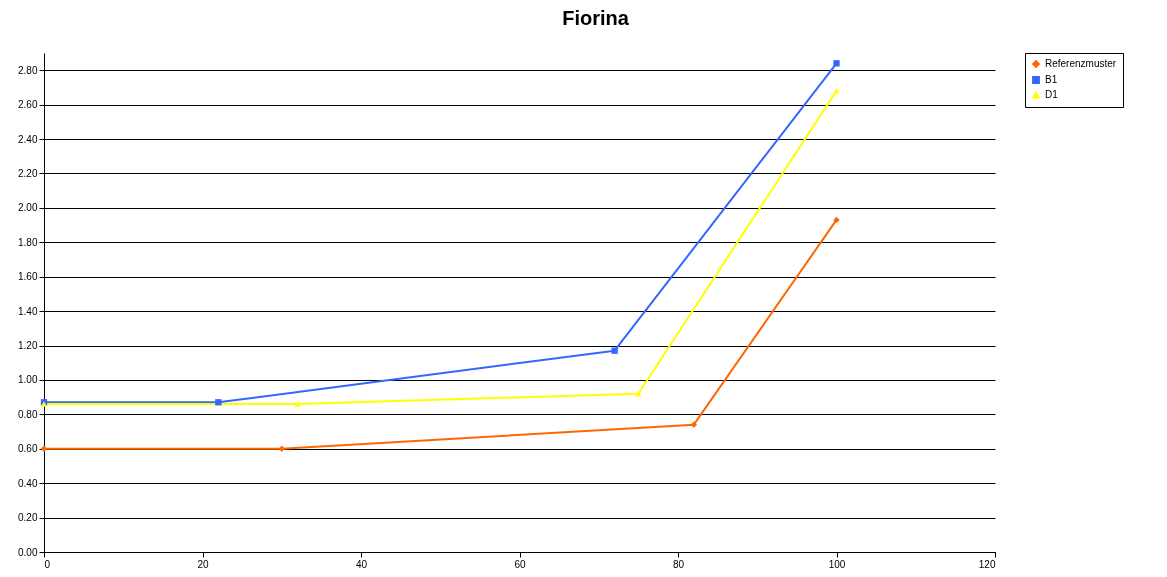 The height and width of the screenshot is (577, 1167). Describe the element at coordinates (28, 277) in the screenshot. I see `y-tick-label: 1.60` at that location.